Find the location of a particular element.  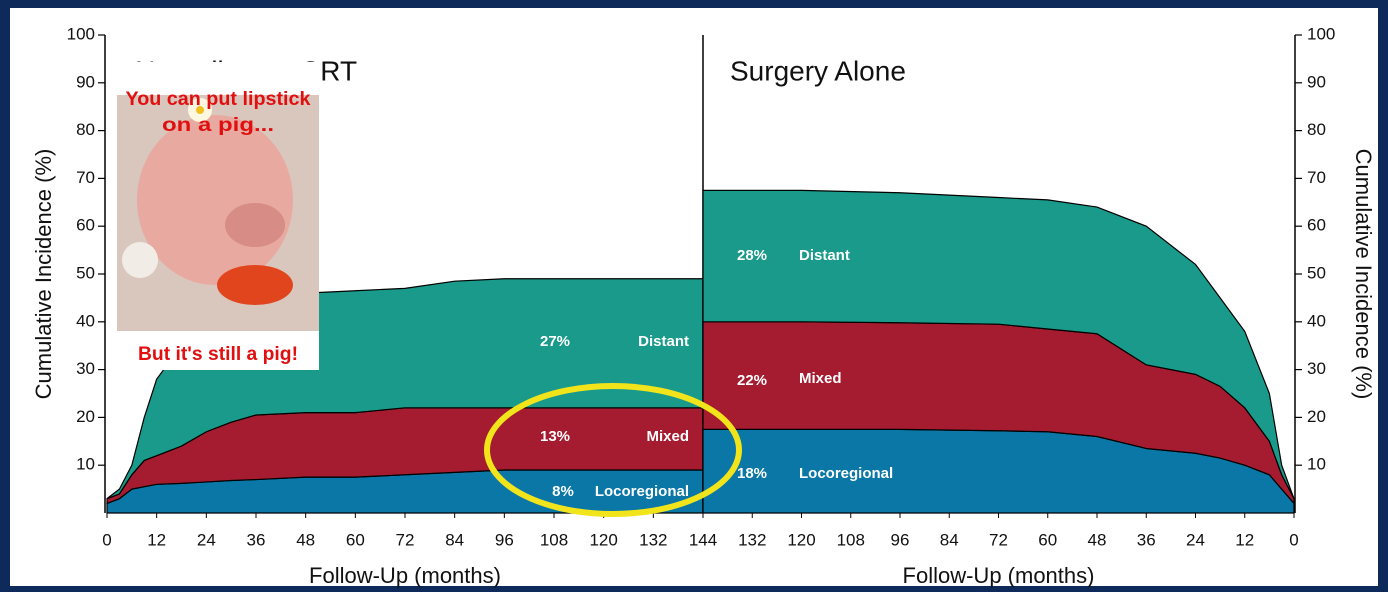

area-label: 13% is located at coordinates (555, 436).